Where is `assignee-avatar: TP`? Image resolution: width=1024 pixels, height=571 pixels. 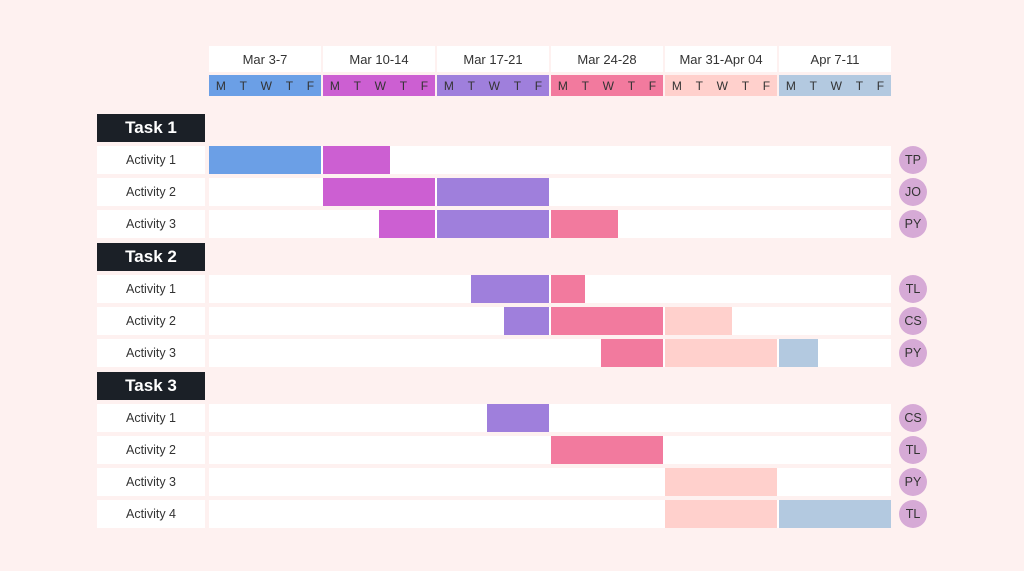 assignee-avatar: TP is located at coordinates (913, 160).